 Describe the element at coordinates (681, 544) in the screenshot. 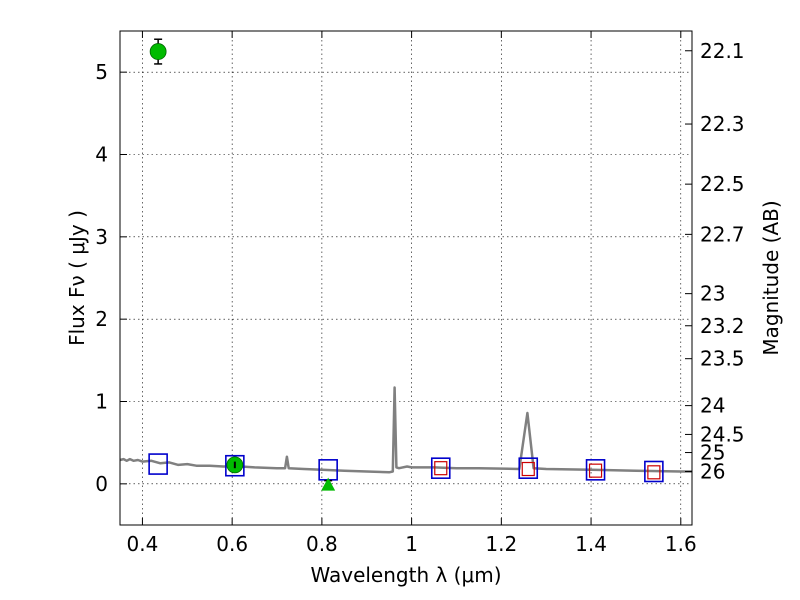

I see `x-tick-label: 1.6` at that location.